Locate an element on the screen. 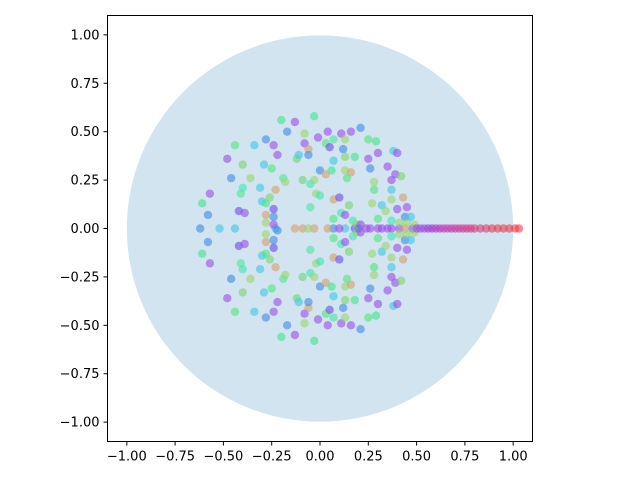 The width and height of the screenshot is (640, 480). x-tick-label: 0.25 is located at coordinates (368, 457).